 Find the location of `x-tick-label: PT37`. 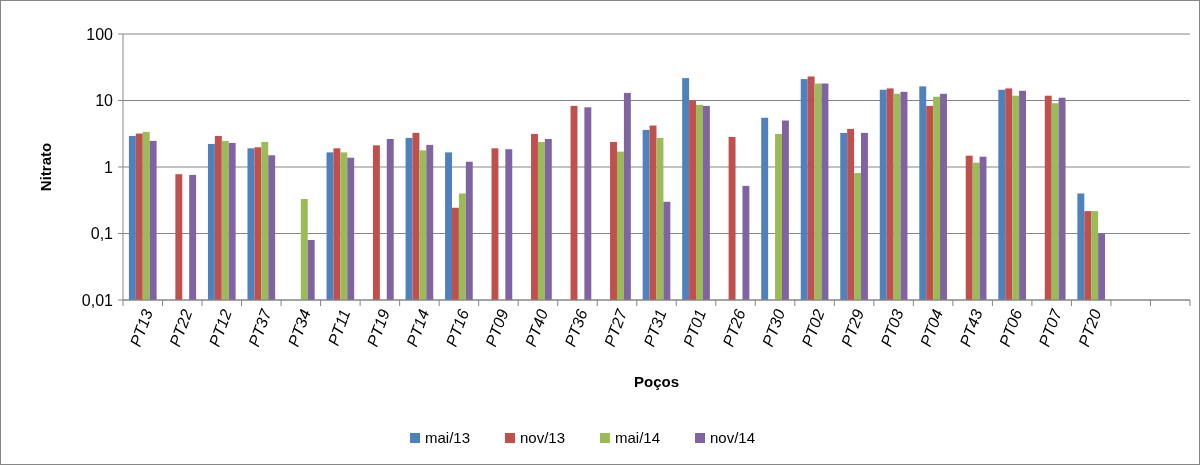

x-tick-label: PT37 is located at coordinates (260, 327).